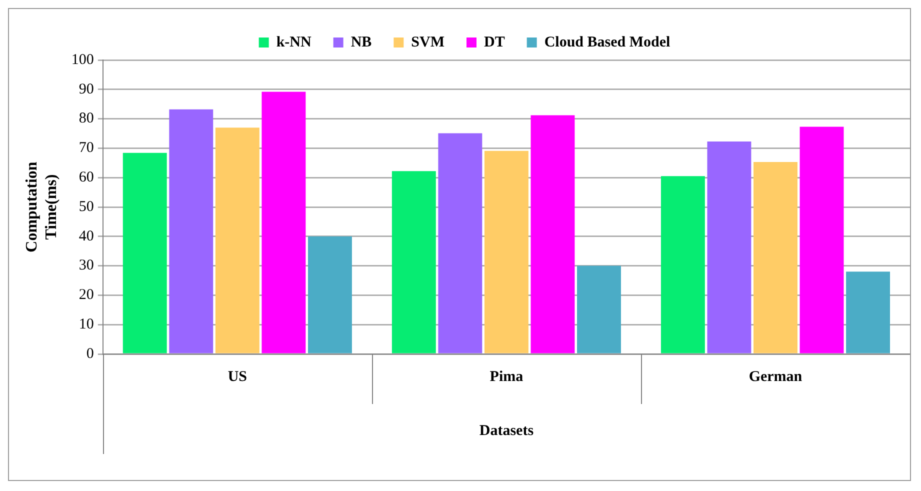  What do you see at coordinates (607, 42) in the screenshot?
I see `legend-label: Cloud Based Model` at bounding box center [607, 42].